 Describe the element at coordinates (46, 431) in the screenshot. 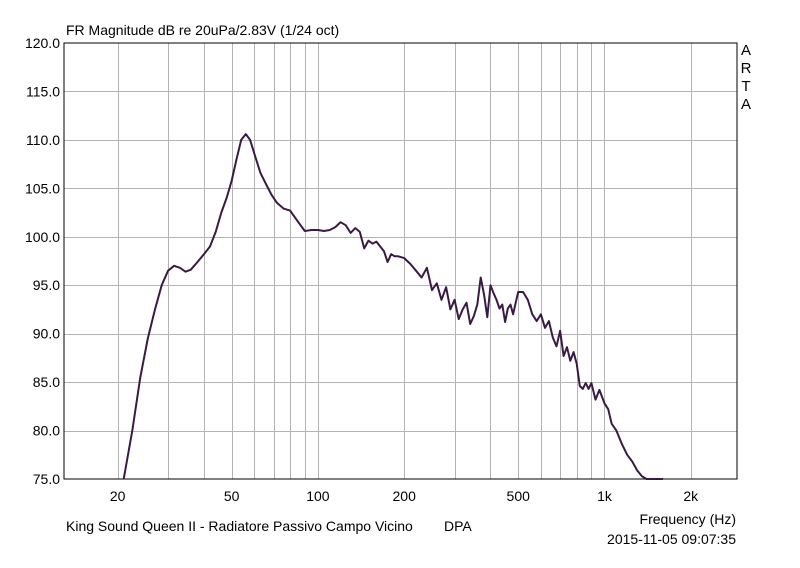

I see `y-tick-label: 80.0` at that location.